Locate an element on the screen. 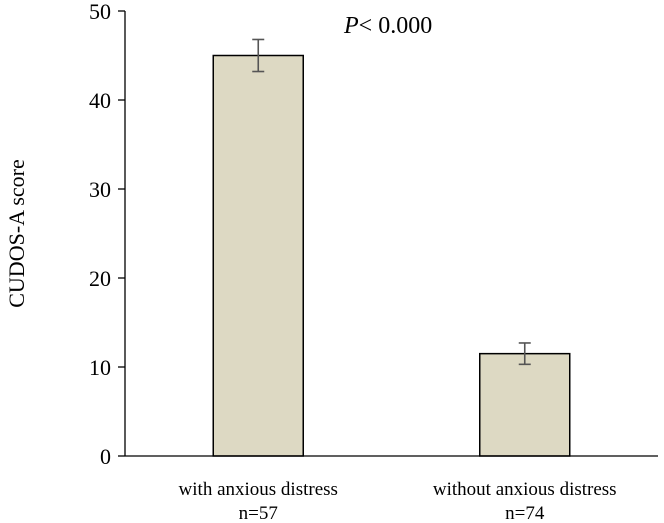  p-value-annotation: P< 0.000 is located at coordinates (387, 26).